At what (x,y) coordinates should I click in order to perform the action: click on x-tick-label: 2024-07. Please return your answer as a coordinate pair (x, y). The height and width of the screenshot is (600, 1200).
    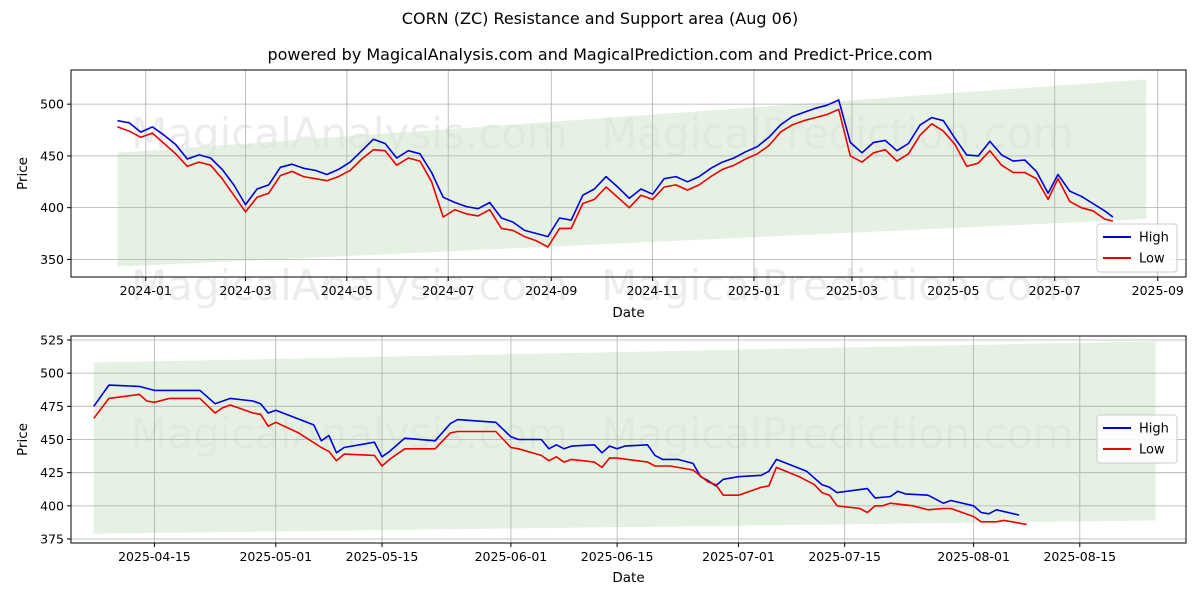
    Looking at the image, I should click on (448, 290).